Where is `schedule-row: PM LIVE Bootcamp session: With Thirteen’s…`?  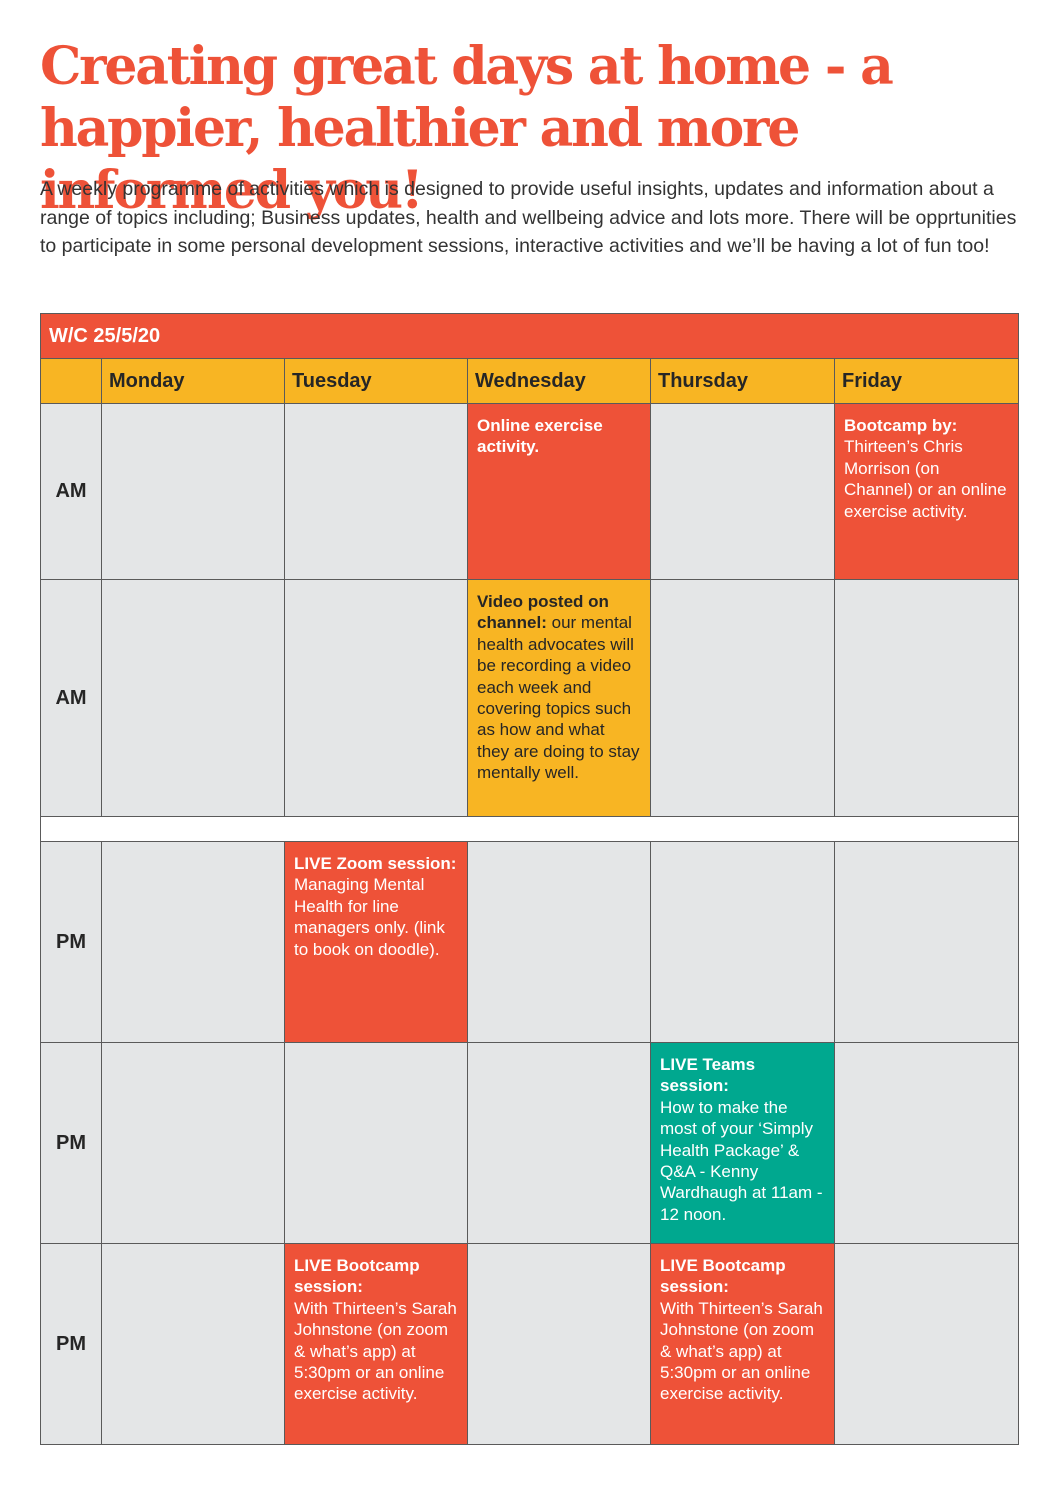 schedule-row: PM LIVE Bootcamp session: With Thirteen’s… is located at coordinates (530, 1344).